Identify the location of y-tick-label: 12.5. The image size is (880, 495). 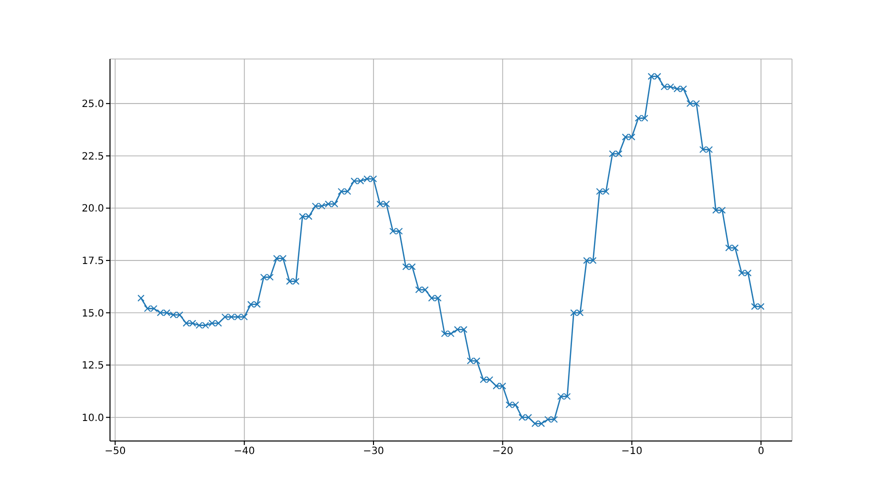
(93, 366).